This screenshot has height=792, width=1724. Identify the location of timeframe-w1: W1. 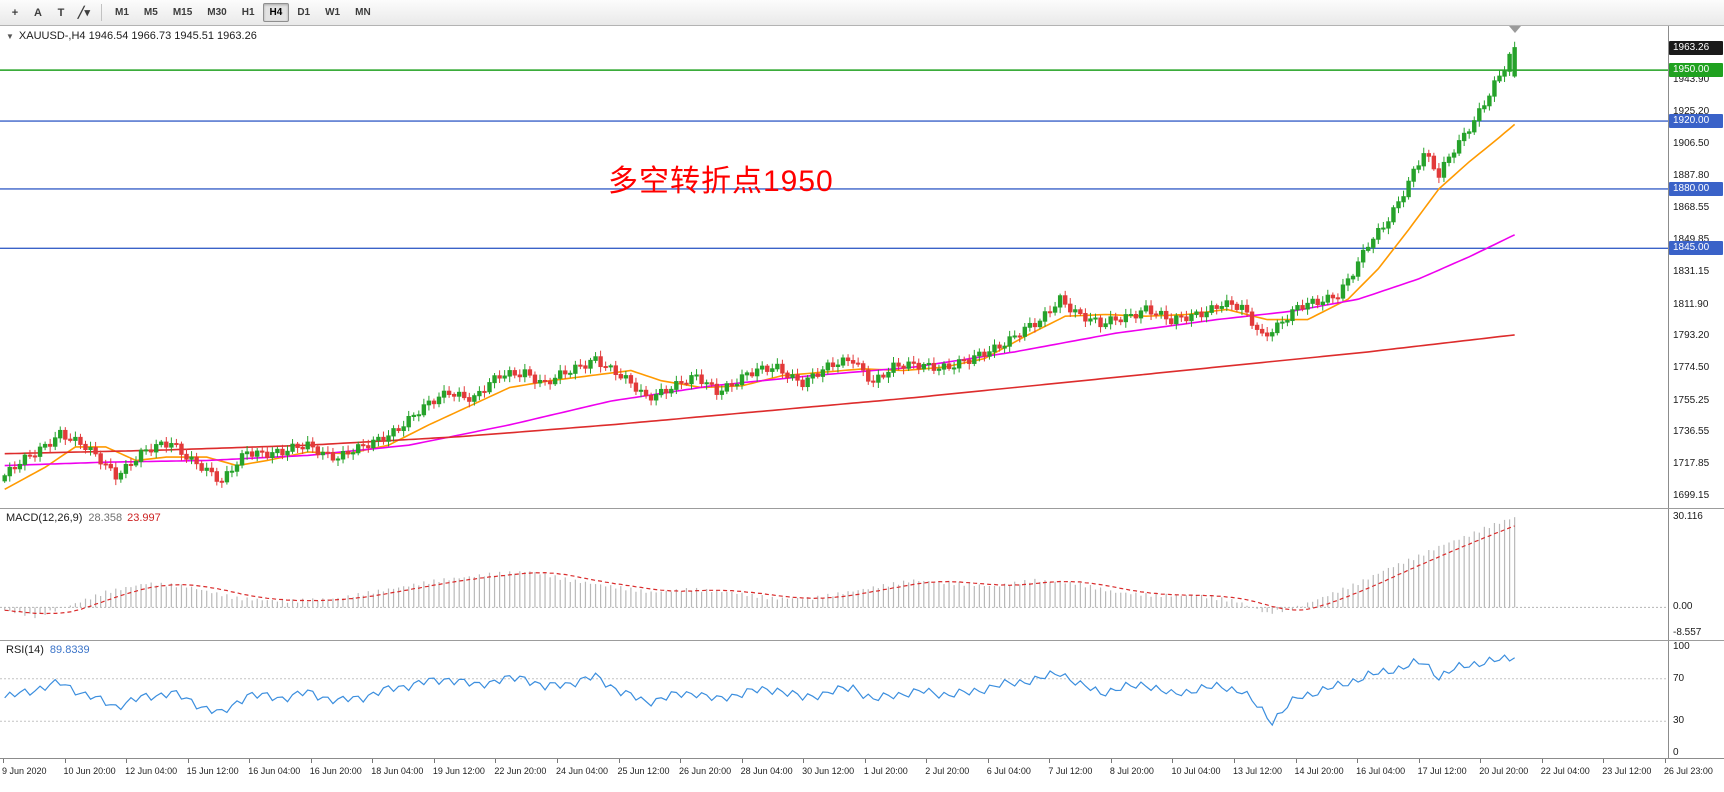
(333, 12).